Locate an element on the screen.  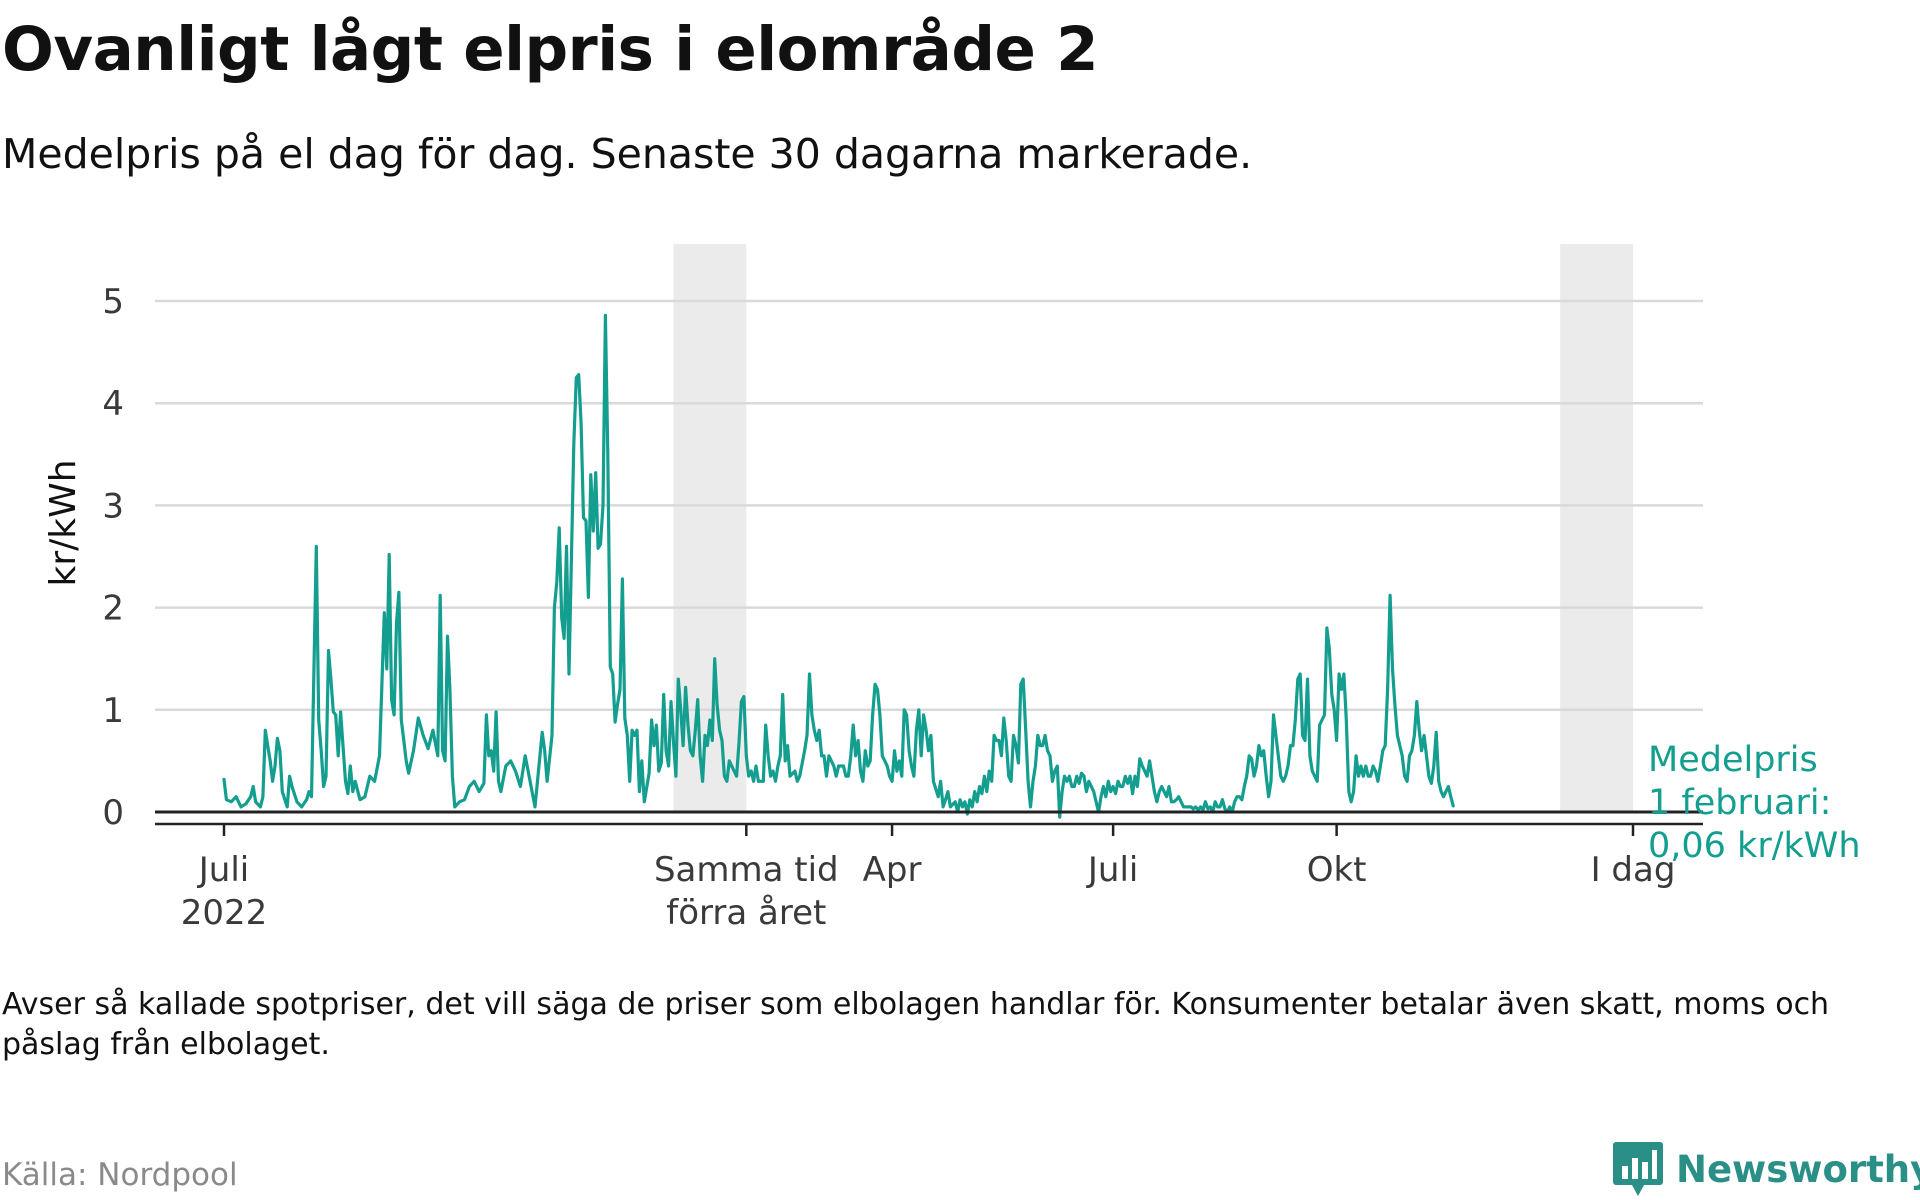
x-tick-label: förra året is located at coordinates (746, 913).